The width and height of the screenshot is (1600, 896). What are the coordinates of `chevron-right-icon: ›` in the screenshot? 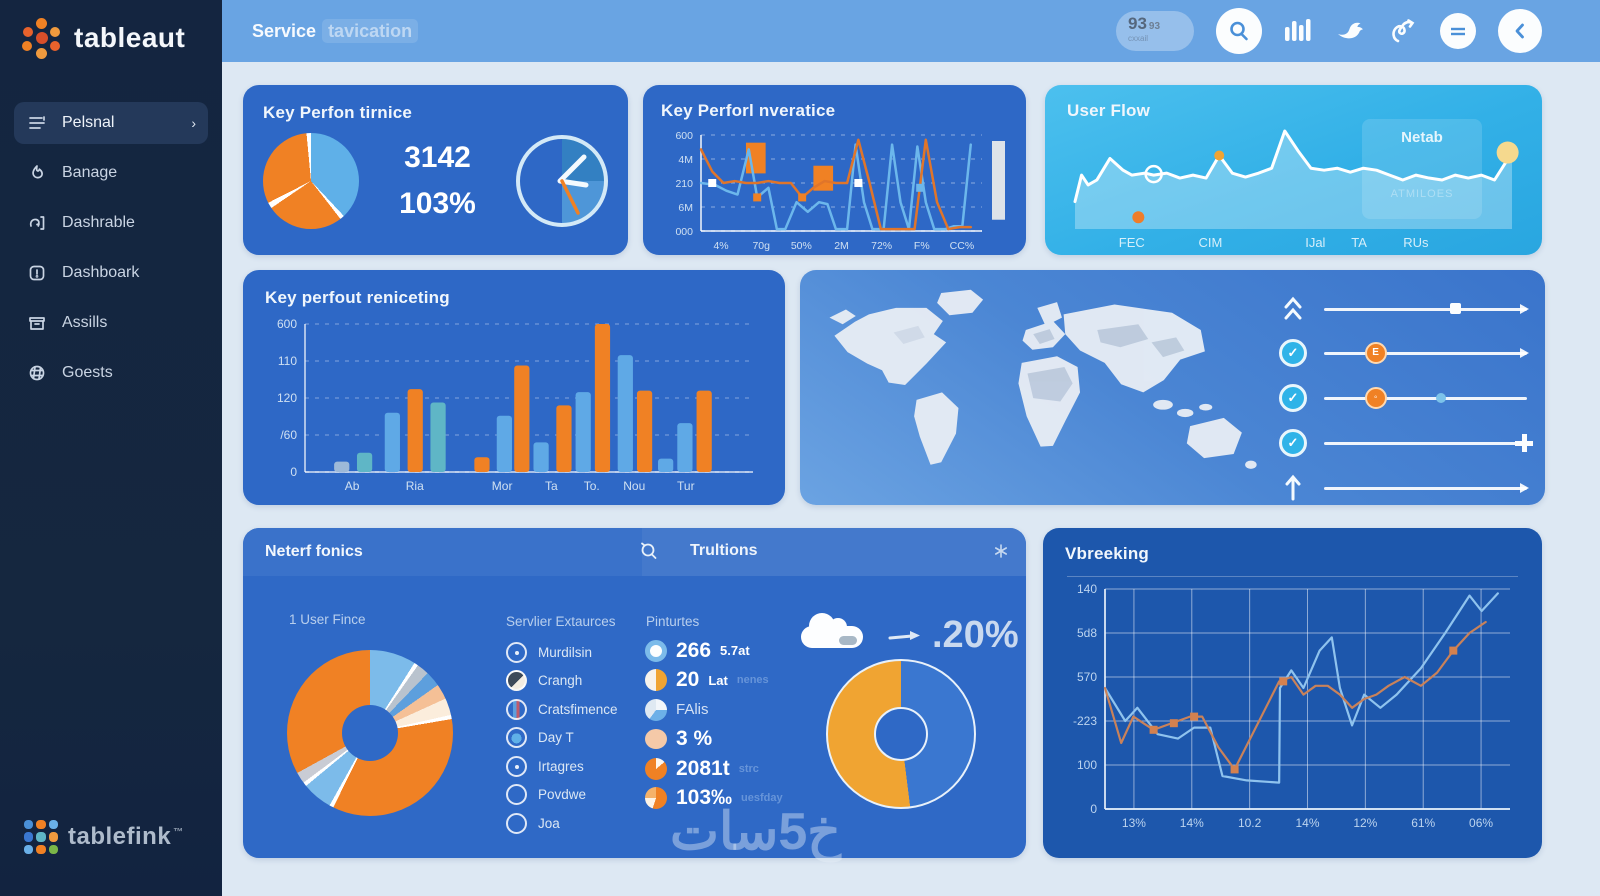 It's located at (193, 123).